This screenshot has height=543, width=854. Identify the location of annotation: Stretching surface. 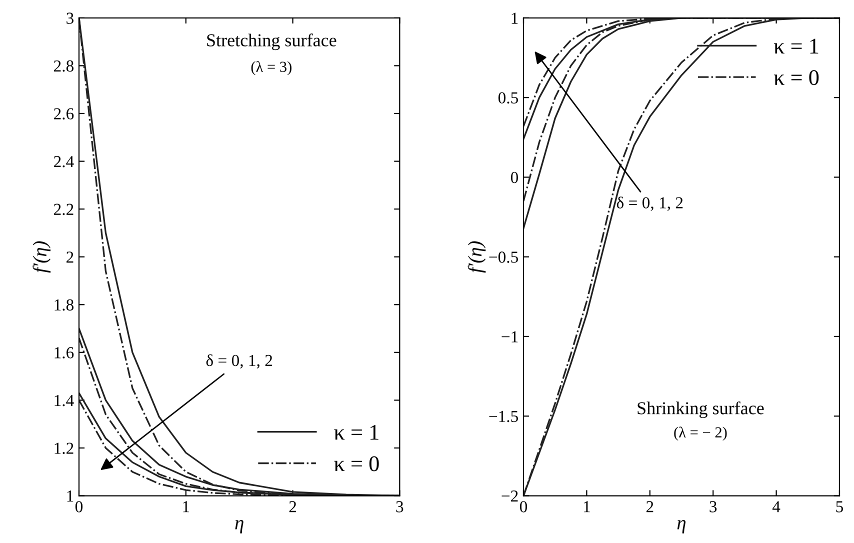
(271, 42).